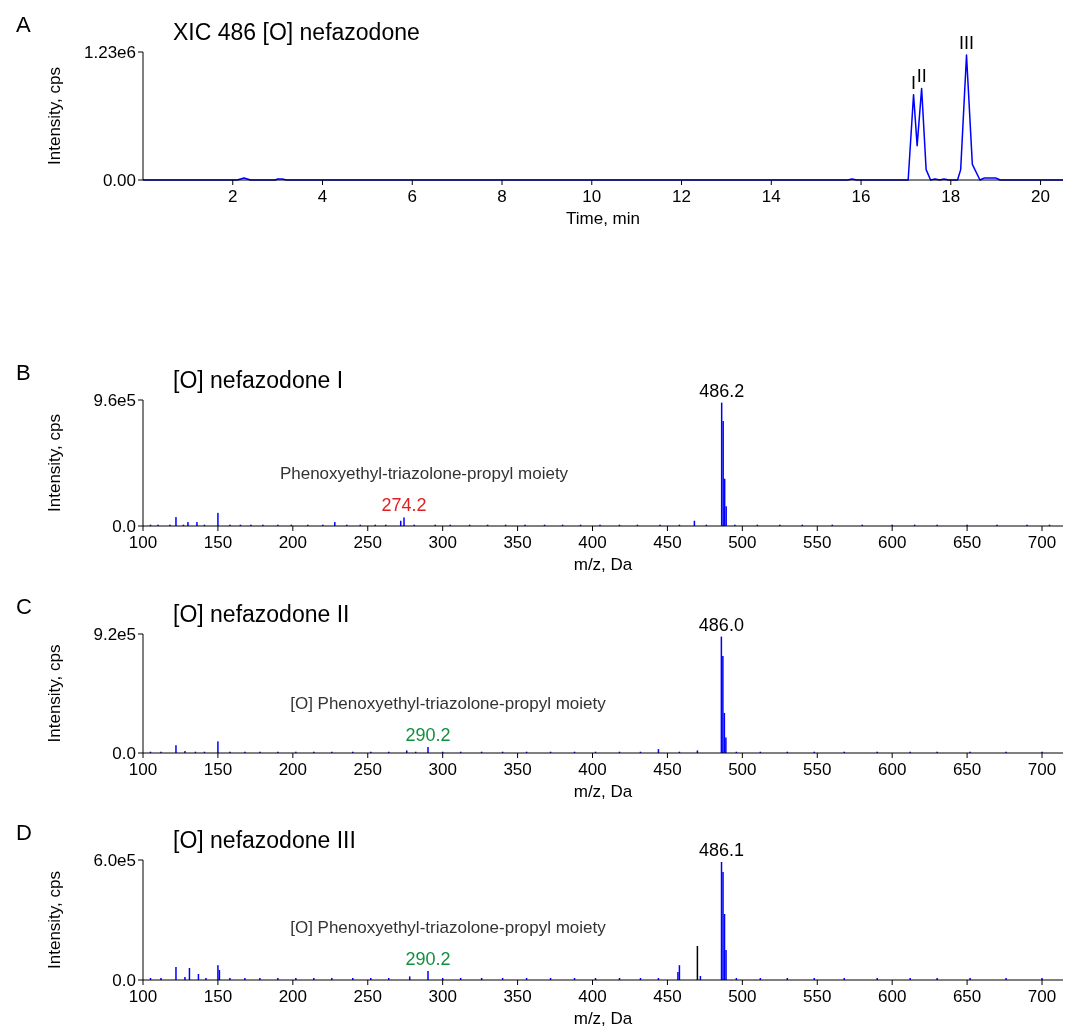  Describe the element at coordinates (502, 196) in the screenshot. I see `x-tick-label: 8` at that location.